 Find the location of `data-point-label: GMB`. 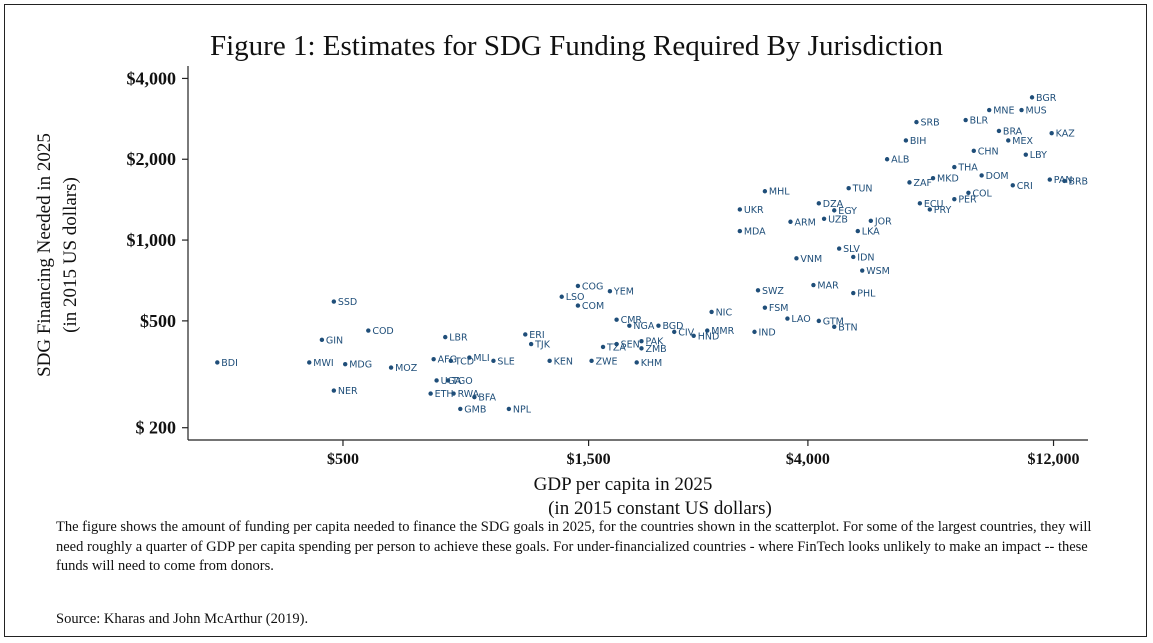

data-point-label: GMB is located at coordinates (475, 409).